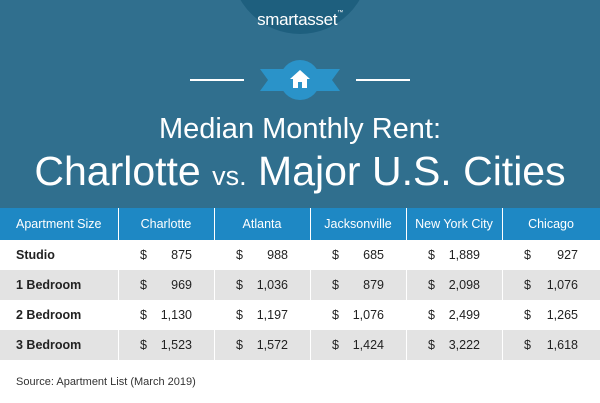 Image resolution: width=600 pixels, height=403 pixels. What do you see at coordinates (300, 80) in the screenshot?
I see `home-icon` at bounding box center [300, 80].